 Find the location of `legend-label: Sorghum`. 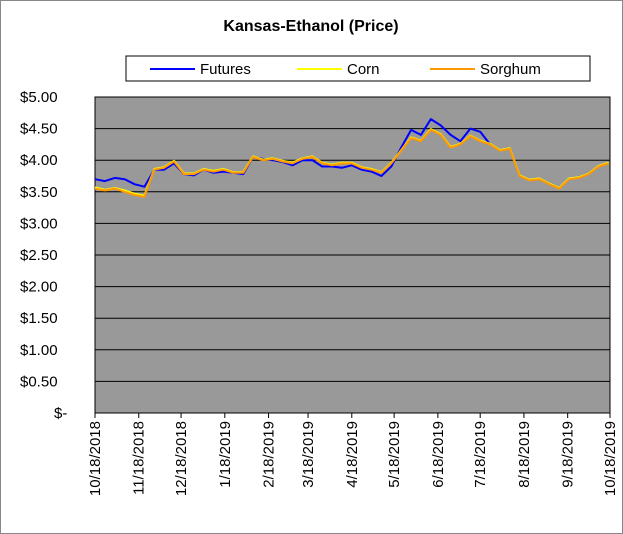

legend-label: Sorghum is located at coordinates (510, 69).